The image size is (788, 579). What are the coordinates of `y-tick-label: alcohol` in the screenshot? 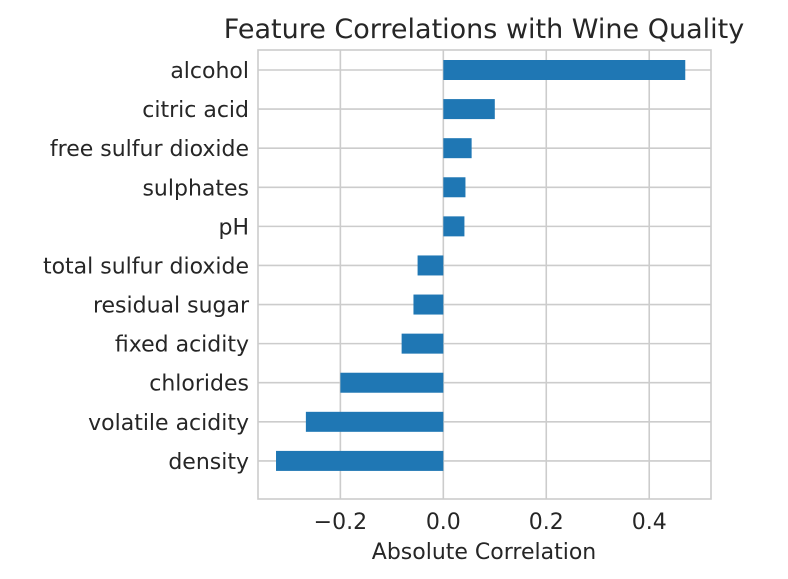 It's located at (209, 71).